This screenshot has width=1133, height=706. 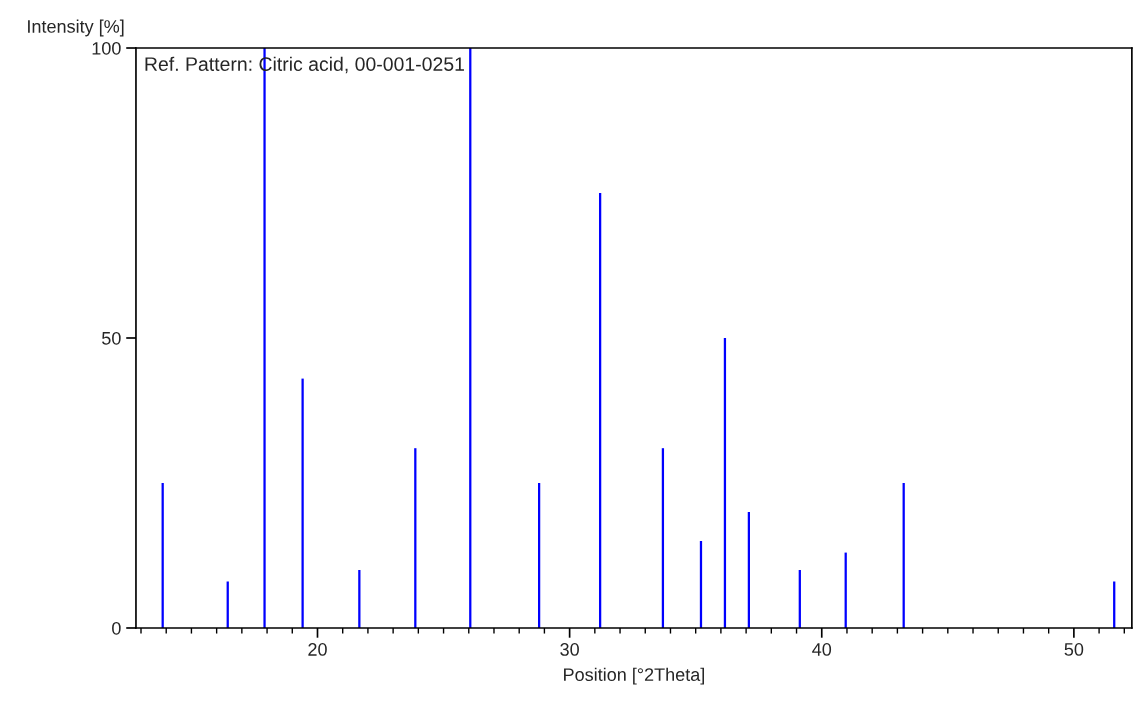 What do you see at coordinates (822, 649) in the screenshot?
I see `x-tick-label: 40` at bounding box center [822, 649].